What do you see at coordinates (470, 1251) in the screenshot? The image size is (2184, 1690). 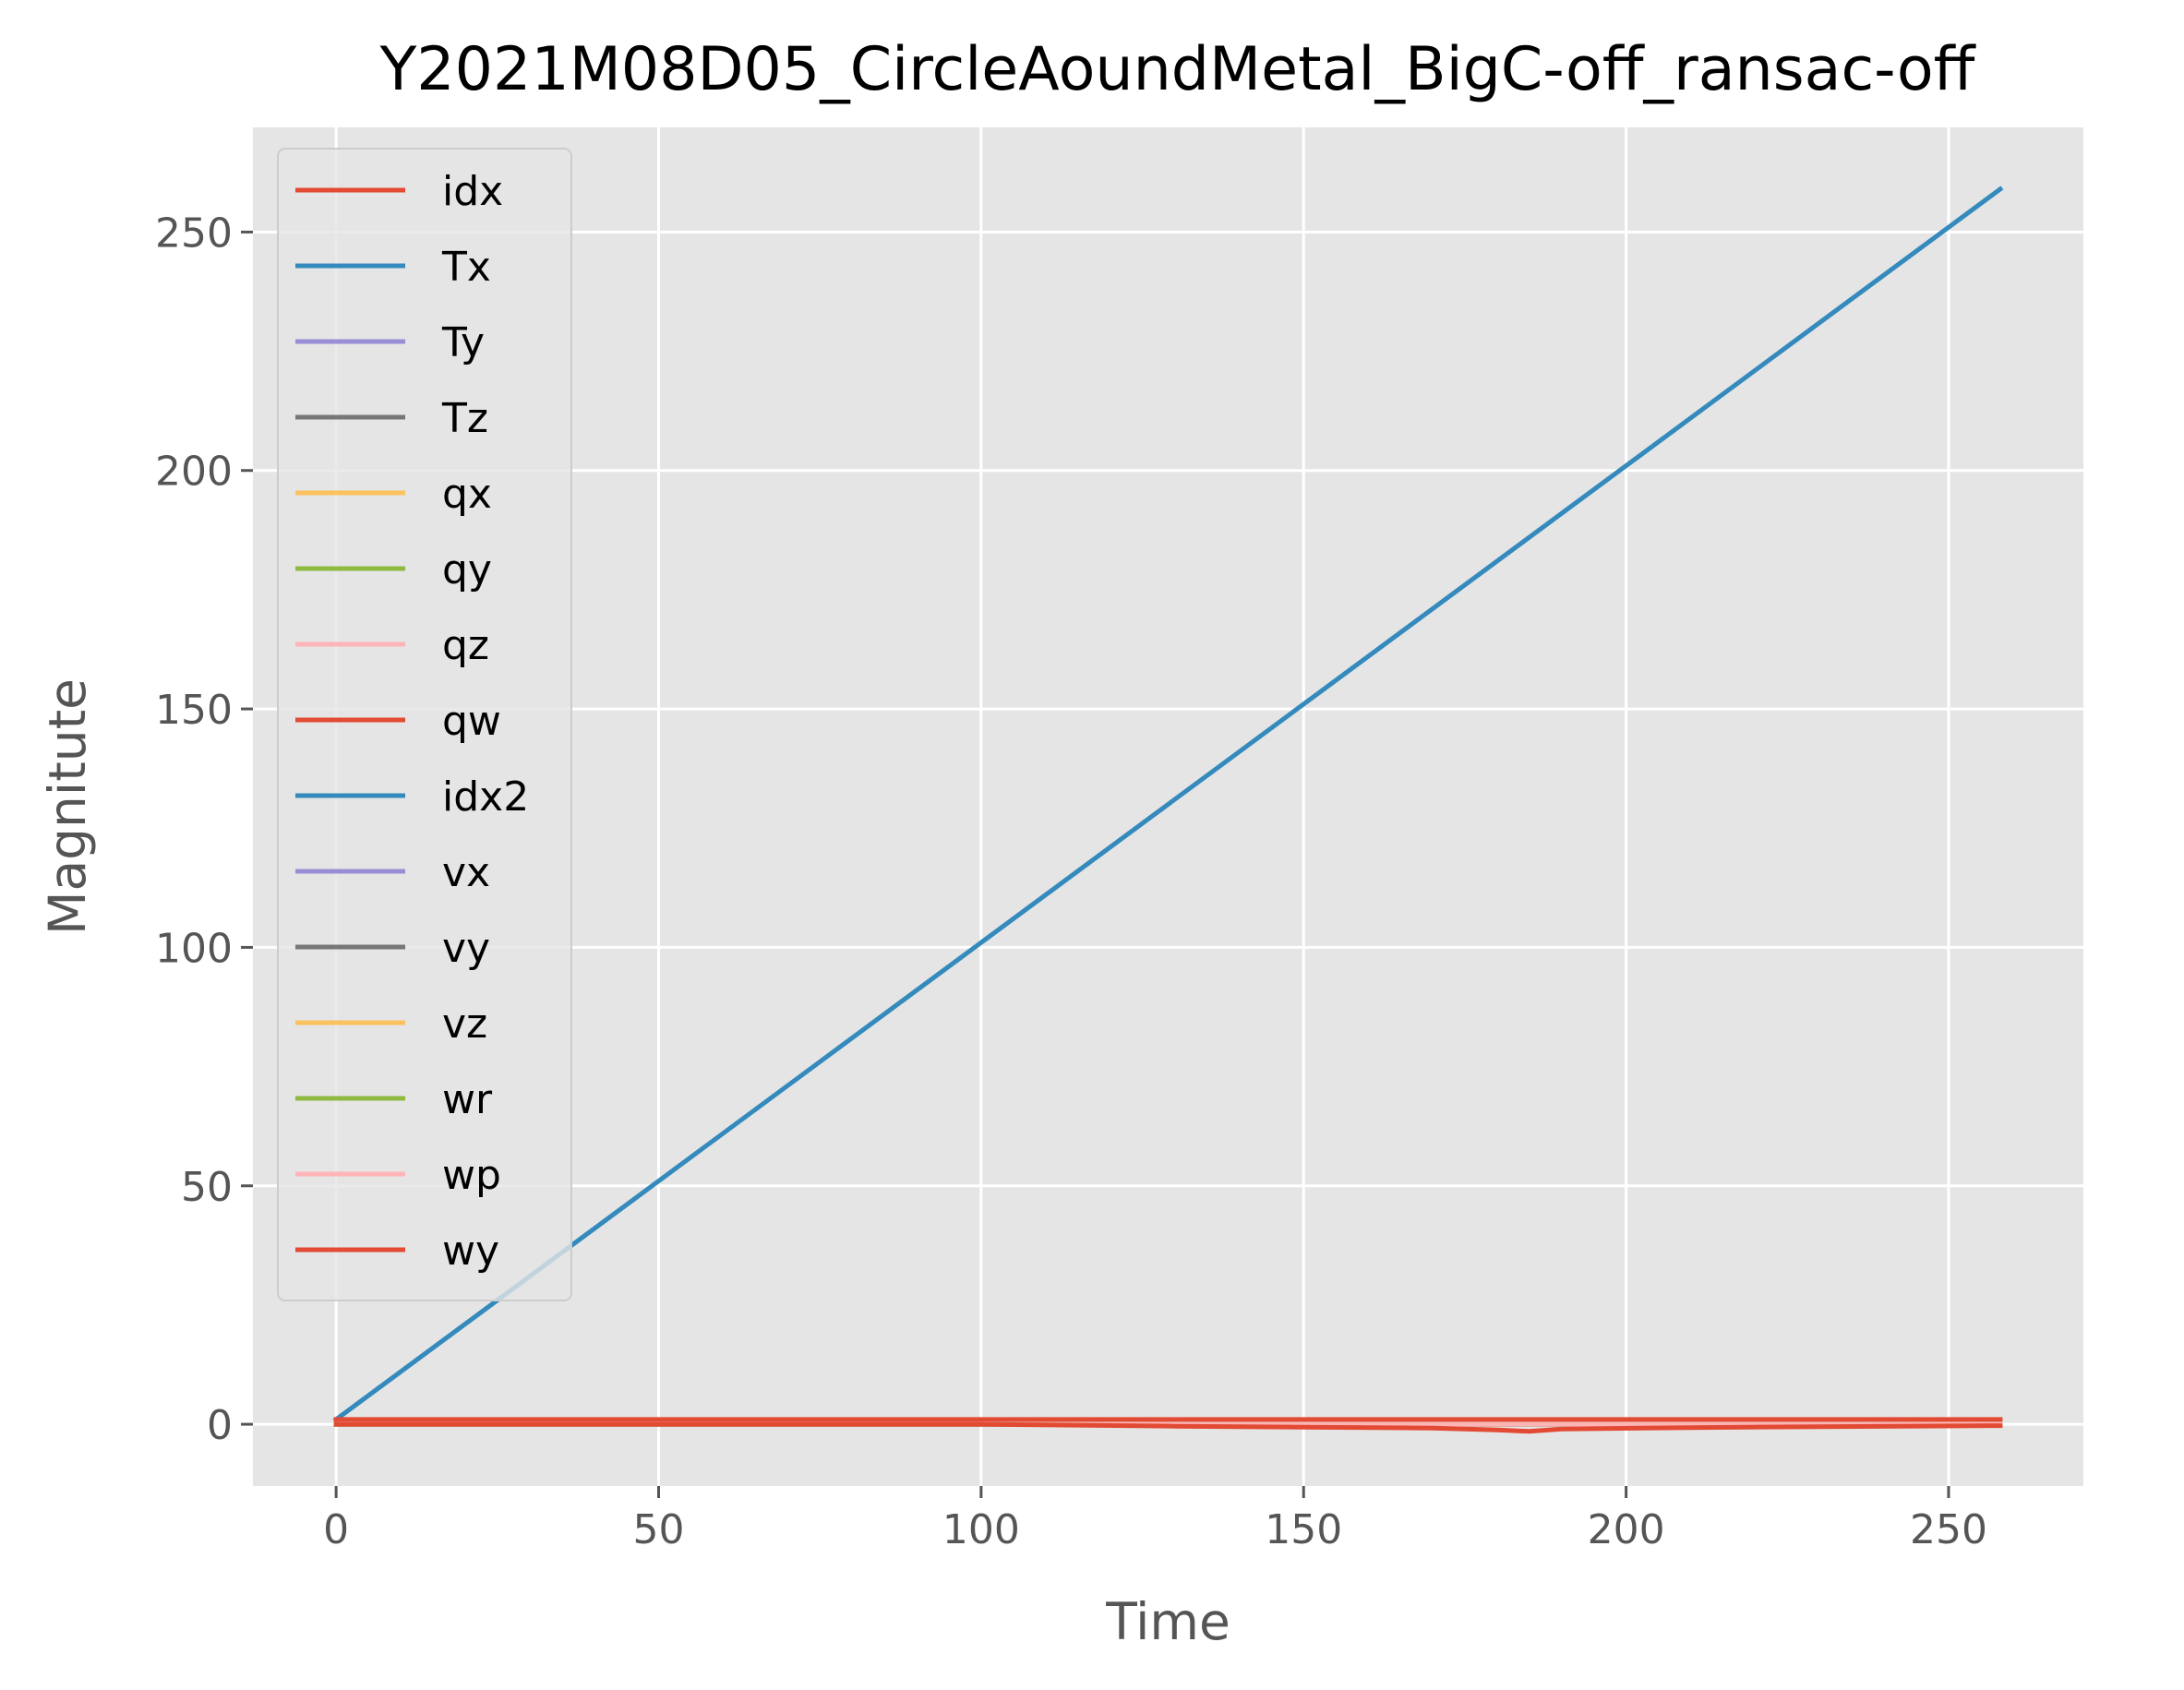 I see `legend-entry-label: wy` at bounding box center [470, 1251].